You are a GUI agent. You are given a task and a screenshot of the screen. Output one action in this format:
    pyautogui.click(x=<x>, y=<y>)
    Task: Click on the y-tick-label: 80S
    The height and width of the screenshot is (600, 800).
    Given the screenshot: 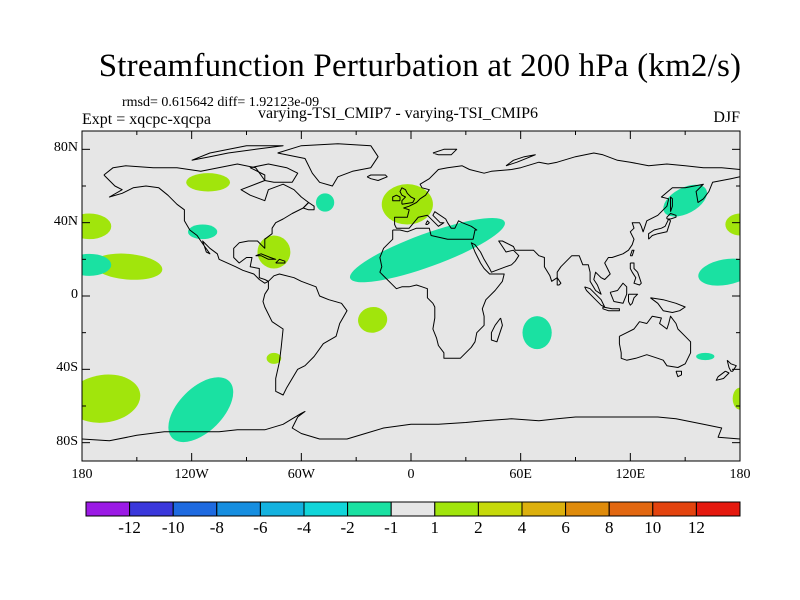 What is the action you would take?
    pyautogui.click(x=67, y=441)
    